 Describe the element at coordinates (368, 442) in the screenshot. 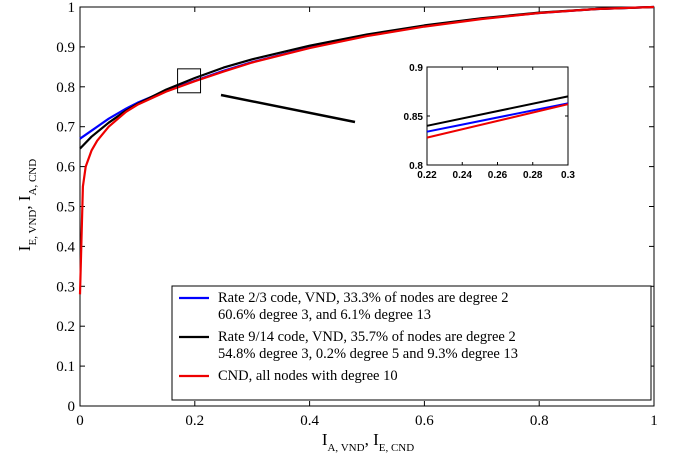

I see `x-axis-title: IA, VND, IE, CND` at that location.